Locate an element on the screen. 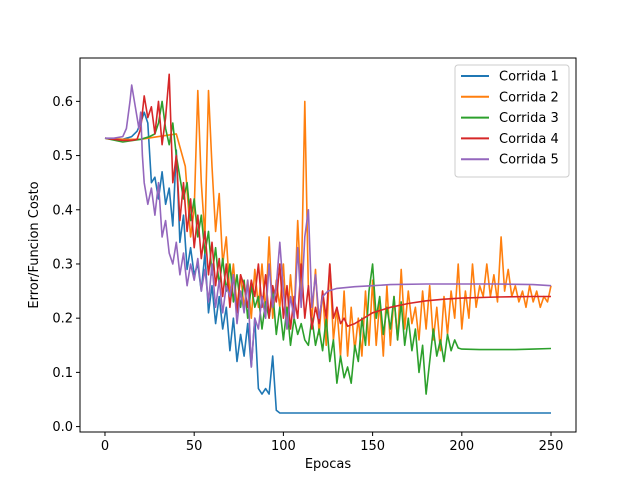 Image resolution: width=640 pixels, height=480 pixels. legend-box is located at coordinates (512, 121).